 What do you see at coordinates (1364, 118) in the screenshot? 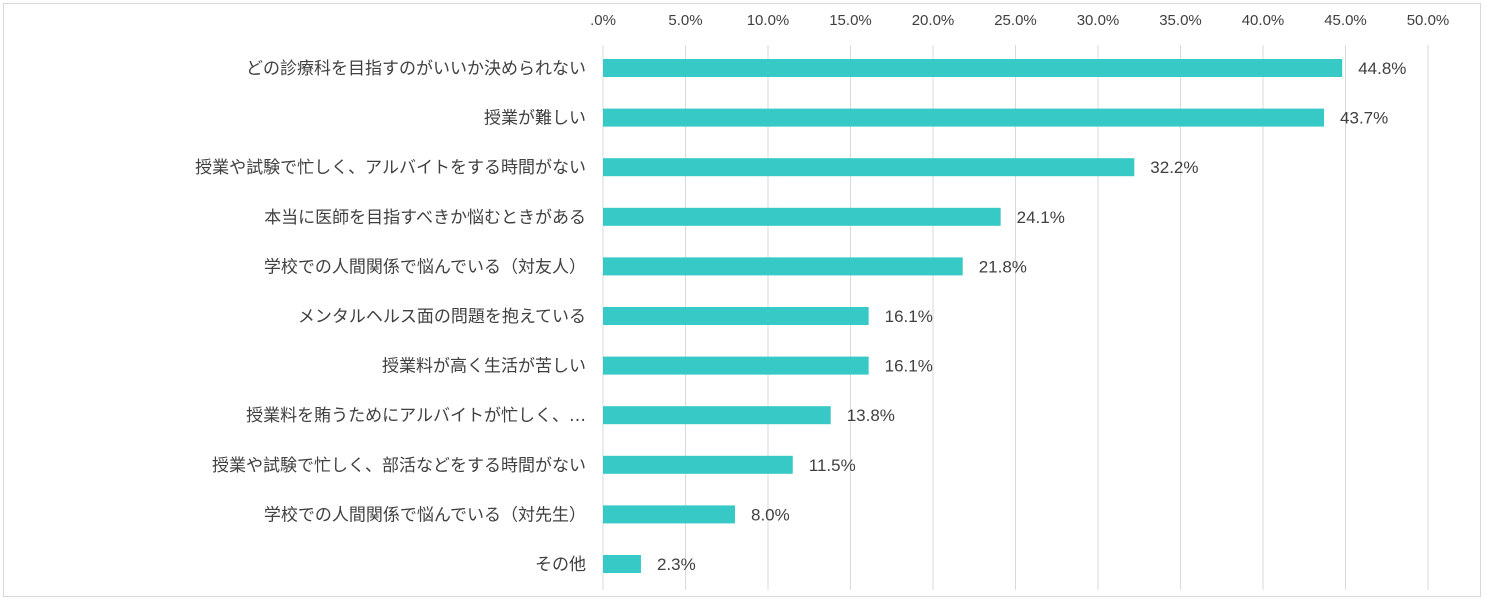
I see `data-label: 43.7%` at bounding box center [1364, 118].